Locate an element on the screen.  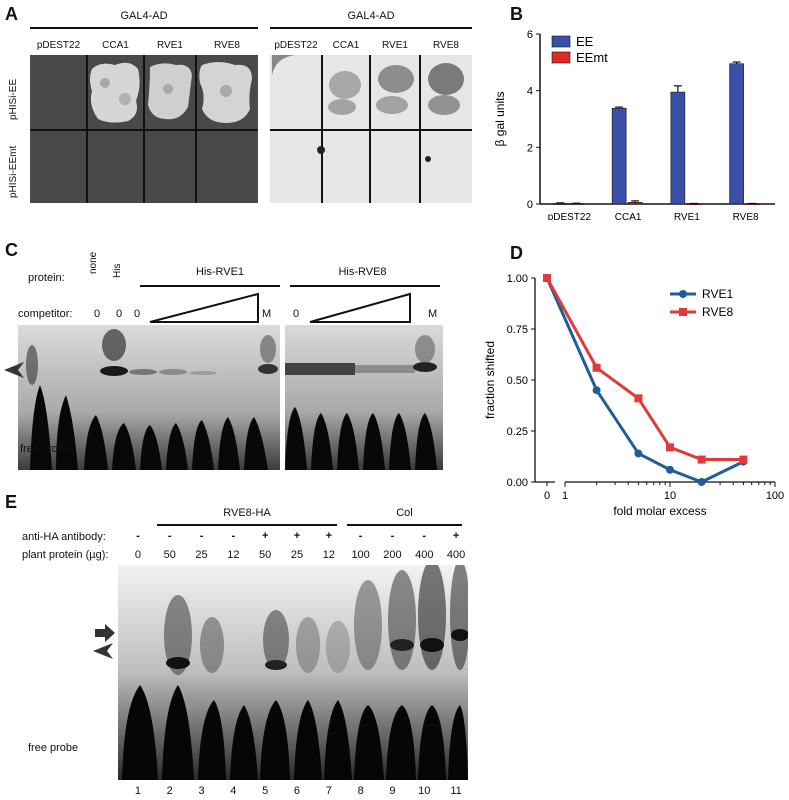
protein-amount-9: 200 is located at coordinates (392, 555).